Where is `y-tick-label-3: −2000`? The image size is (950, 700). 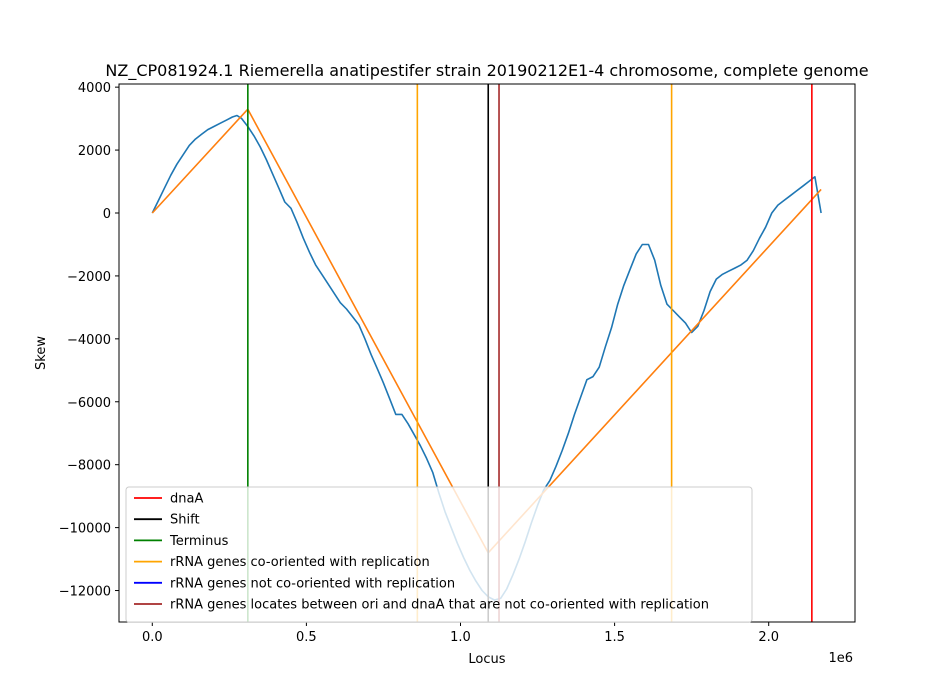 y-tick-label-3: −2000 is located at coordinates (89, 277).